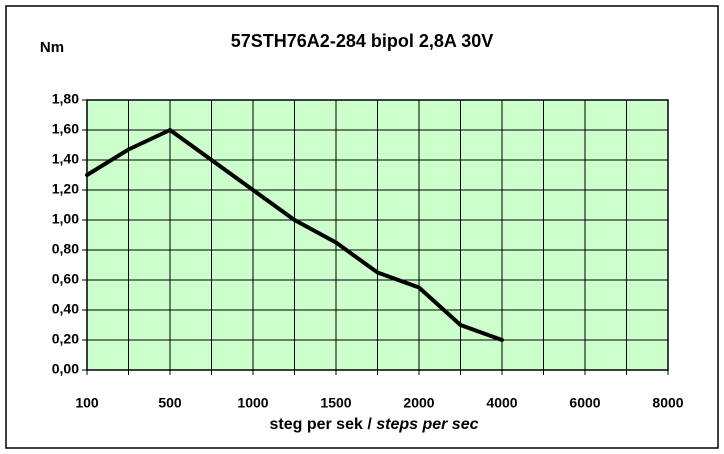 The width and height of the screenshot is (724, 454). What do you see at coordinates (65, 369) in the screenshot?
I see `y-tick-label: 0,00` at bounding box center [65, 369].